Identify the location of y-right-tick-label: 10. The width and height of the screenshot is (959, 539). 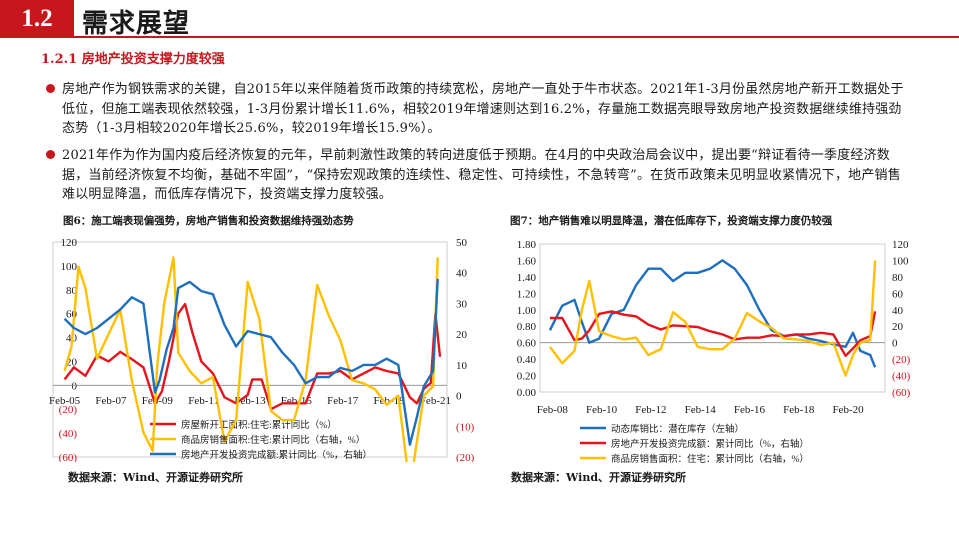
(462, 366).